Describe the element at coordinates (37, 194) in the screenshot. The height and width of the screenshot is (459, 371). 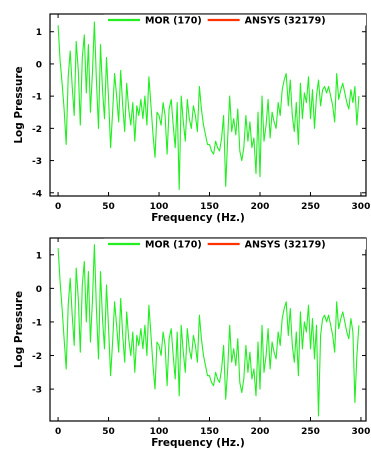
I see `y-tick-label: -4` at that location.